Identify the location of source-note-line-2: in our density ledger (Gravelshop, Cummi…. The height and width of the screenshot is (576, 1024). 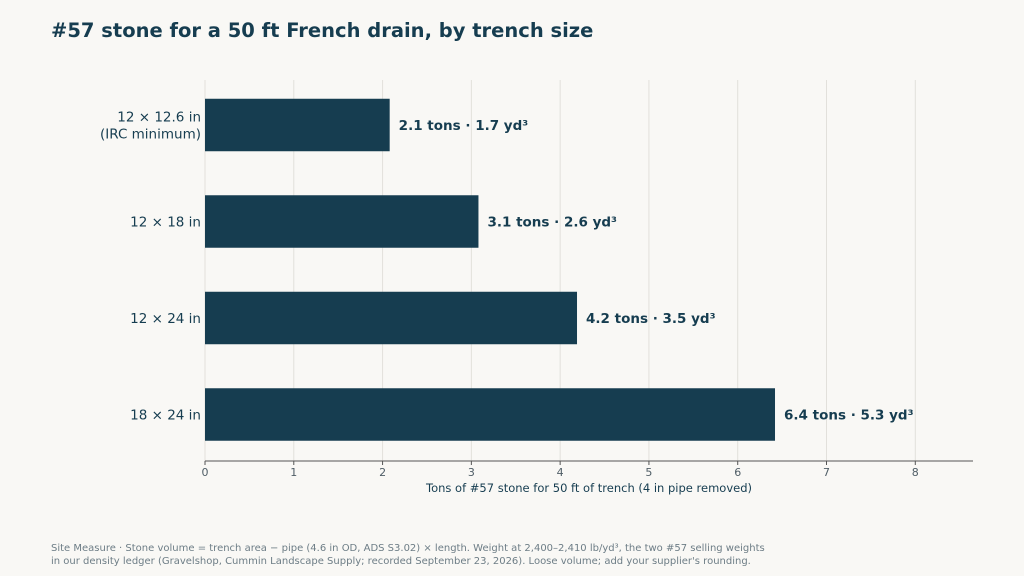
(401, 561).